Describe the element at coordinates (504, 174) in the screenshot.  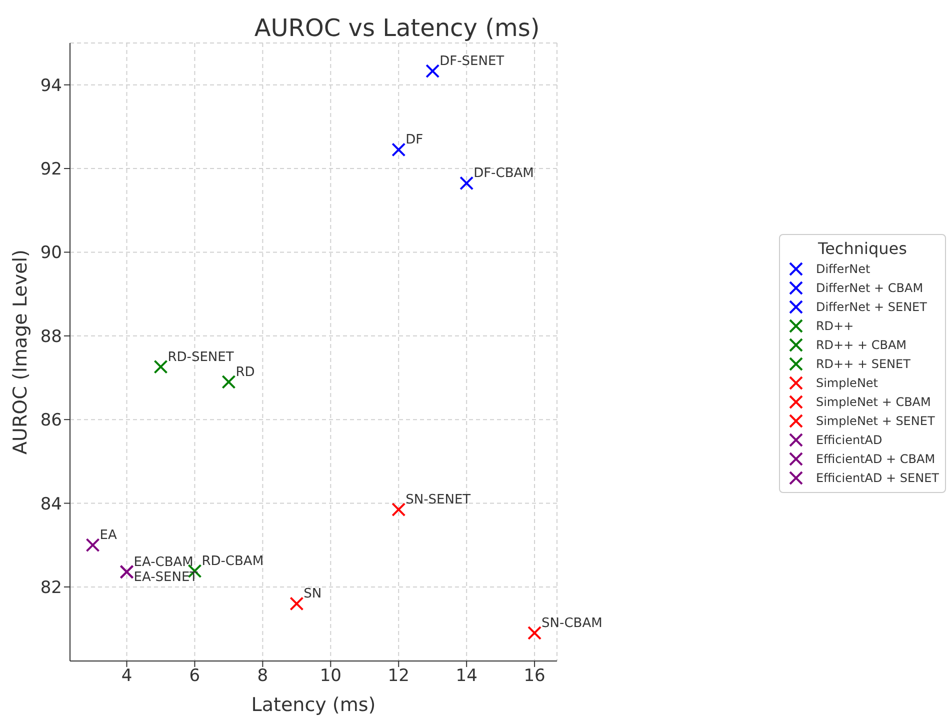
I see `annotation: DF-CBAM` at that location.